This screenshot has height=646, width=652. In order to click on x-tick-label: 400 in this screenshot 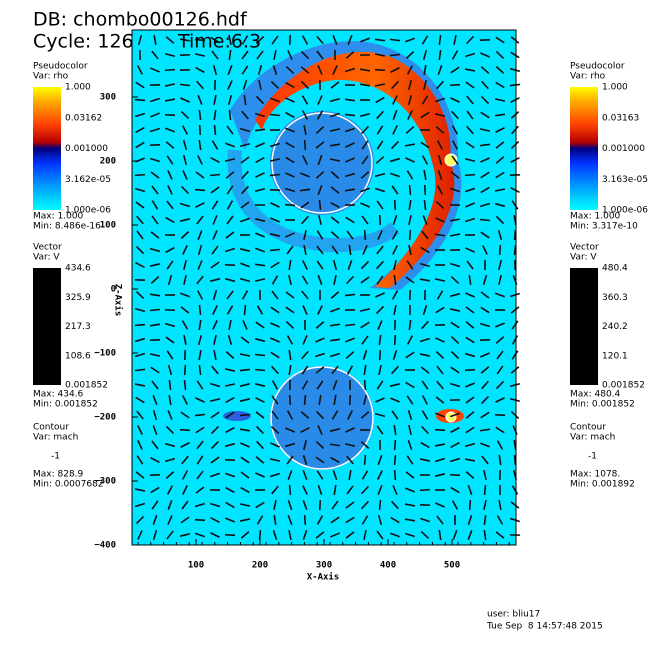, I will do `click(388, 566)`.